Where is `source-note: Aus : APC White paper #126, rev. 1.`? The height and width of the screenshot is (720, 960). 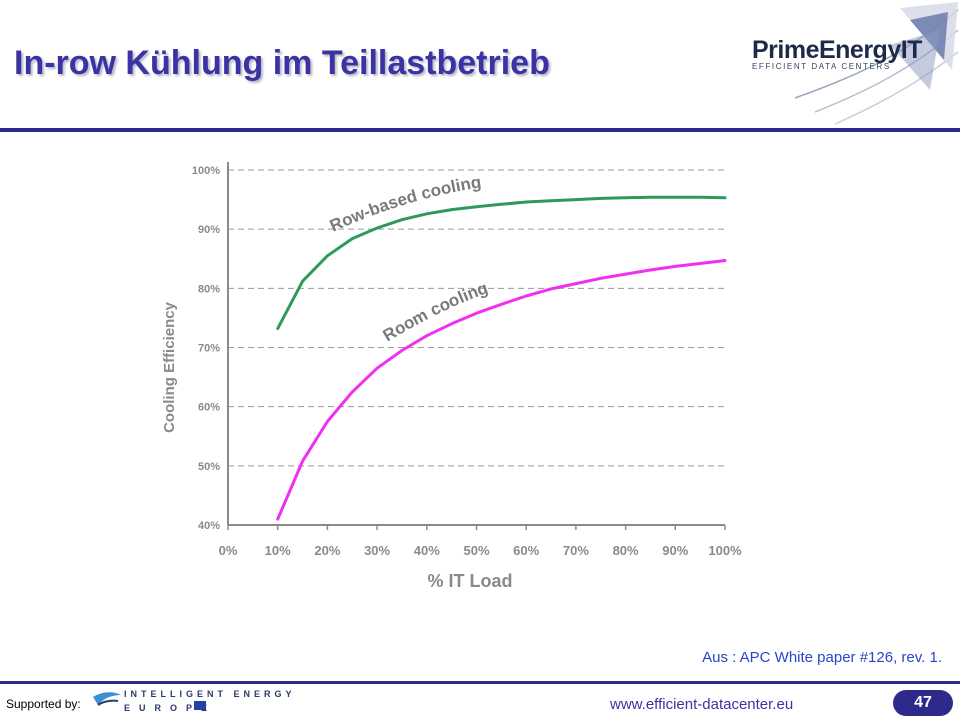 source-note: Aus : APC White paper #126, rev. 1. is located at coordinates (822, 657).